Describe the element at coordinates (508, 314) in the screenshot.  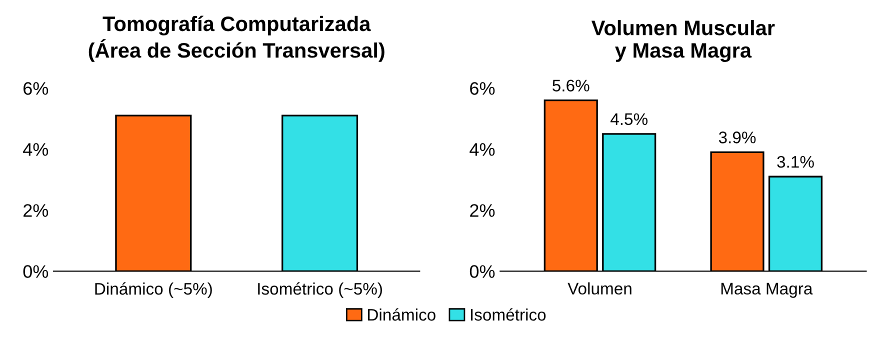
I see `legend-label: Isométrico` at that location.